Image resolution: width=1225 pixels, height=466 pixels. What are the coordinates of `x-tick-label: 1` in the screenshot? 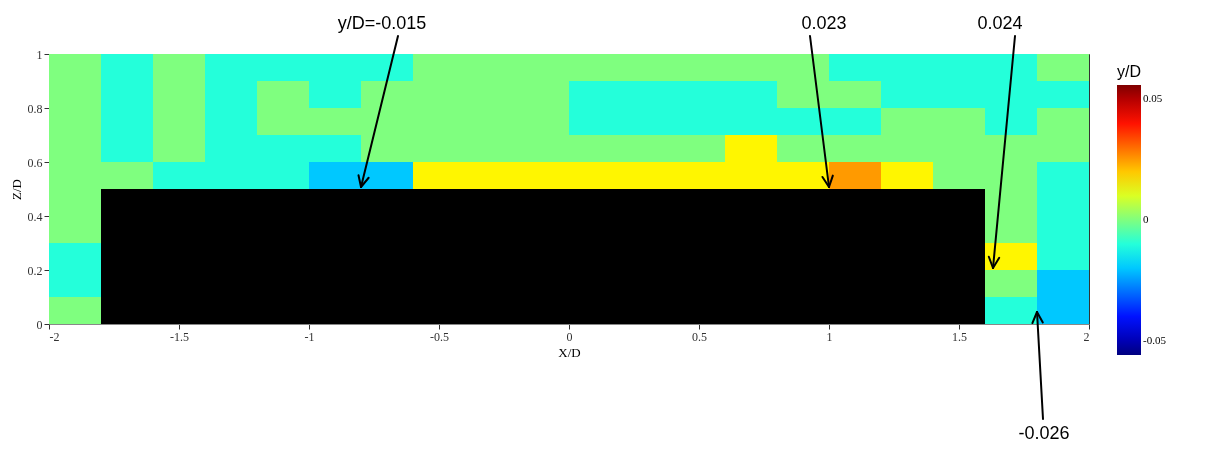 It's located at (829, 336).